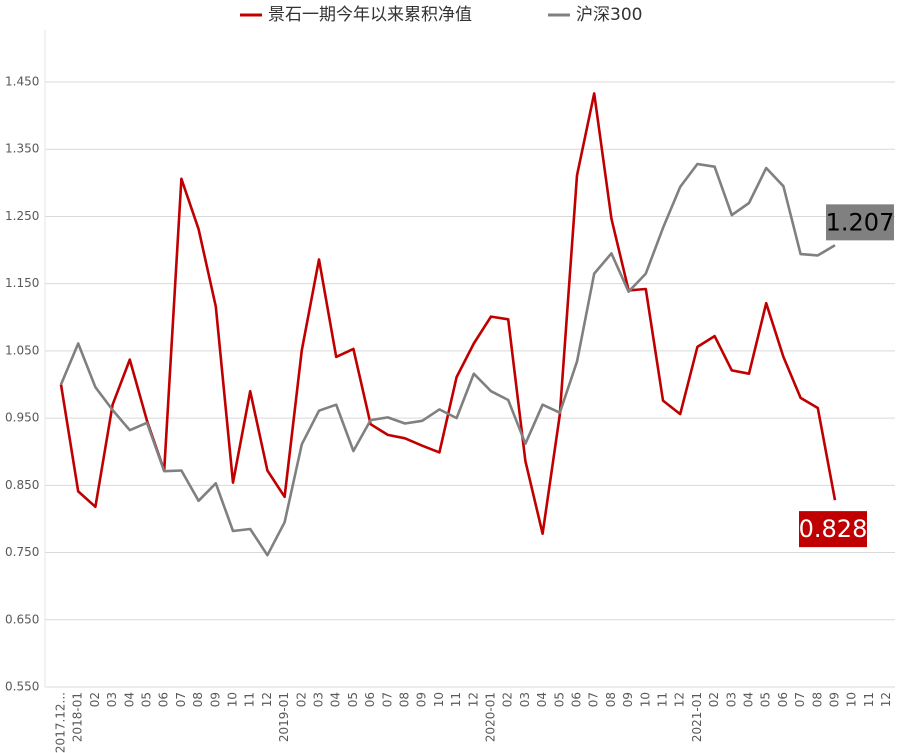 The image size is (902, 753). I want to click on data-label: 0.828, so click(833, 529).